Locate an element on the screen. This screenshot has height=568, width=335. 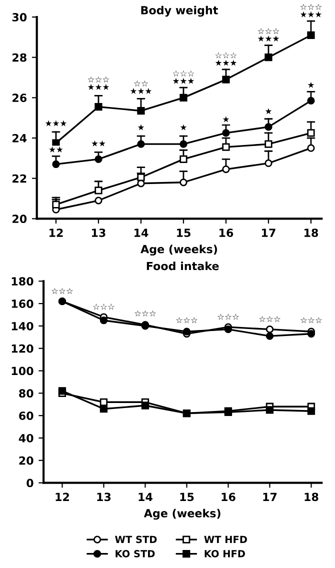
legend-label: WT HFD is located at coordinates (225, 539).